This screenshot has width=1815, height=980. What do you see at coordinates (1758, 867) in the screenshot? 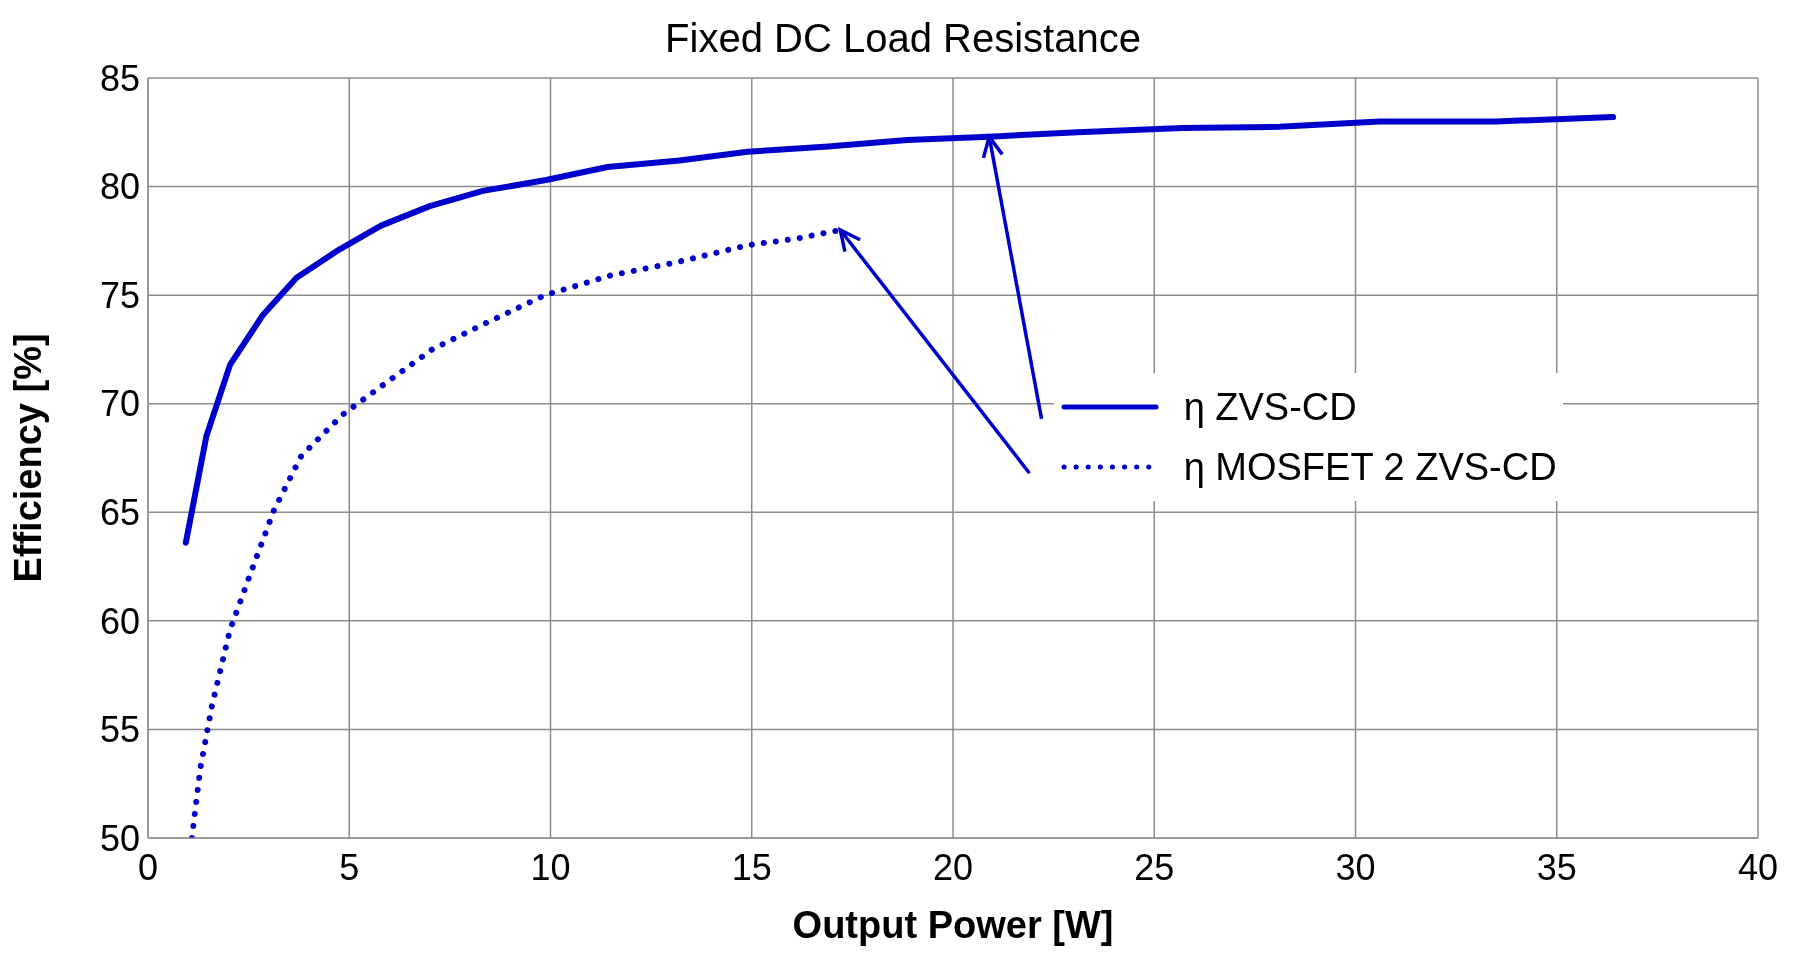
I see `x-tick-label: 40` at bounding box center [1758, 867].